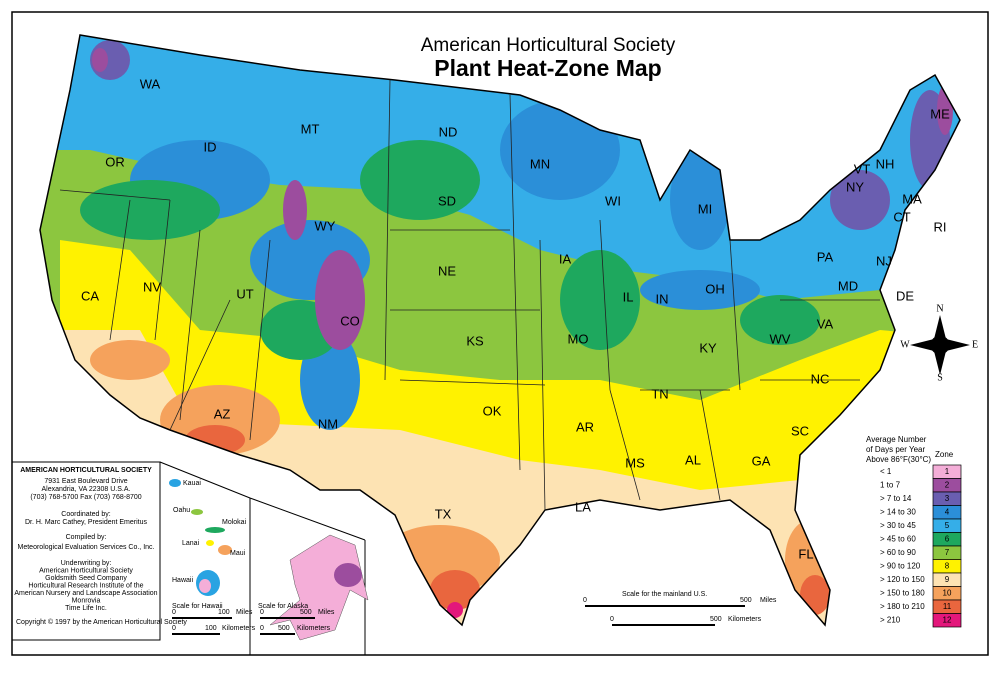  Describe the element at coordinates (901, 216) in the screenshot. I see `state-label: CT` at that location.